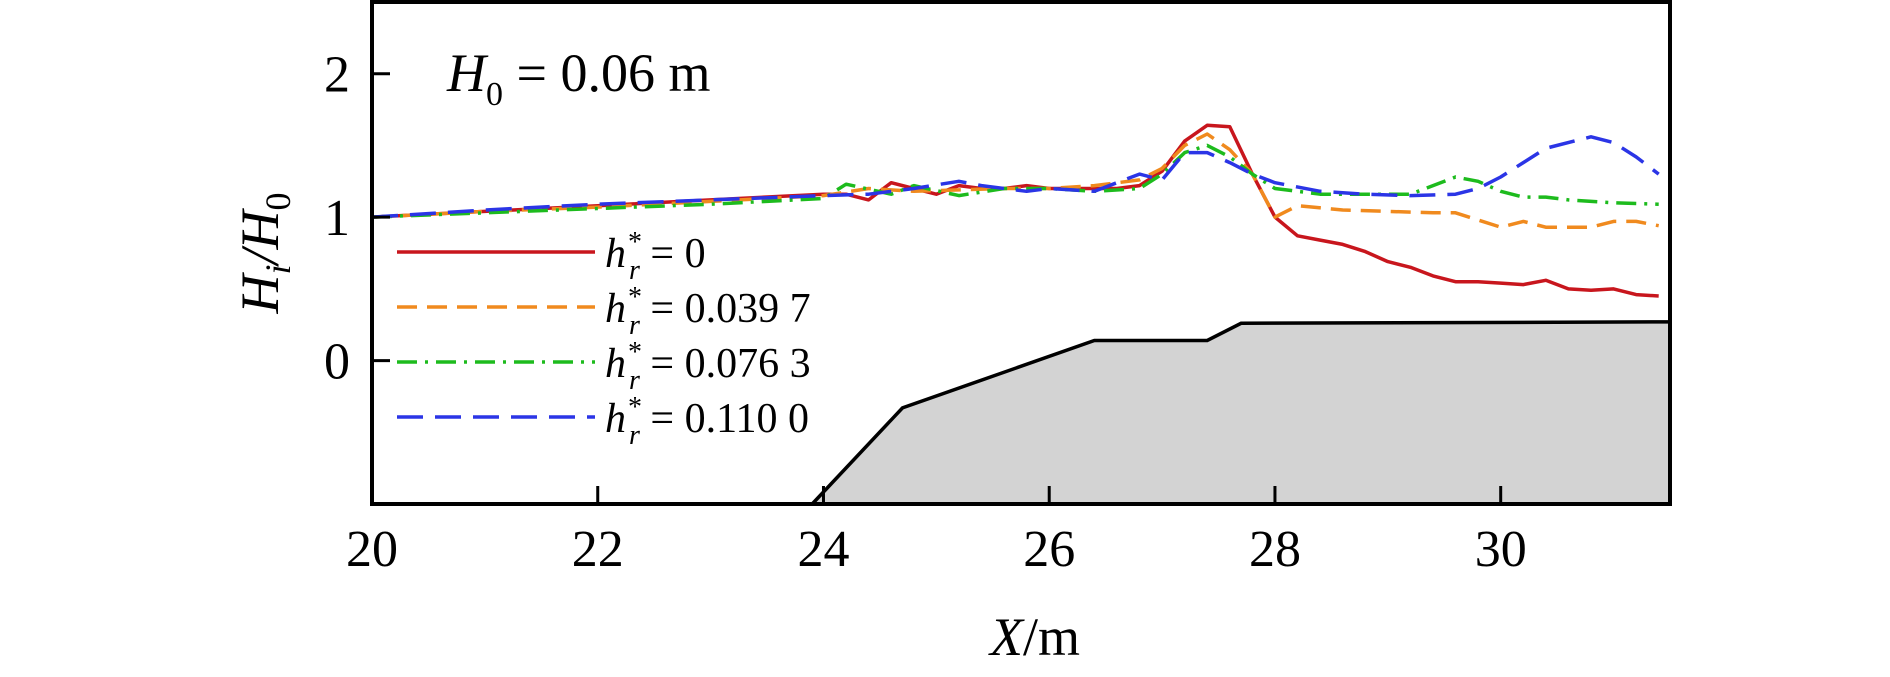  What do you see at coordinates (1049, 549) in the screenshot?
I see `x-tick-label: 26` at bounding box center [1049, 549].